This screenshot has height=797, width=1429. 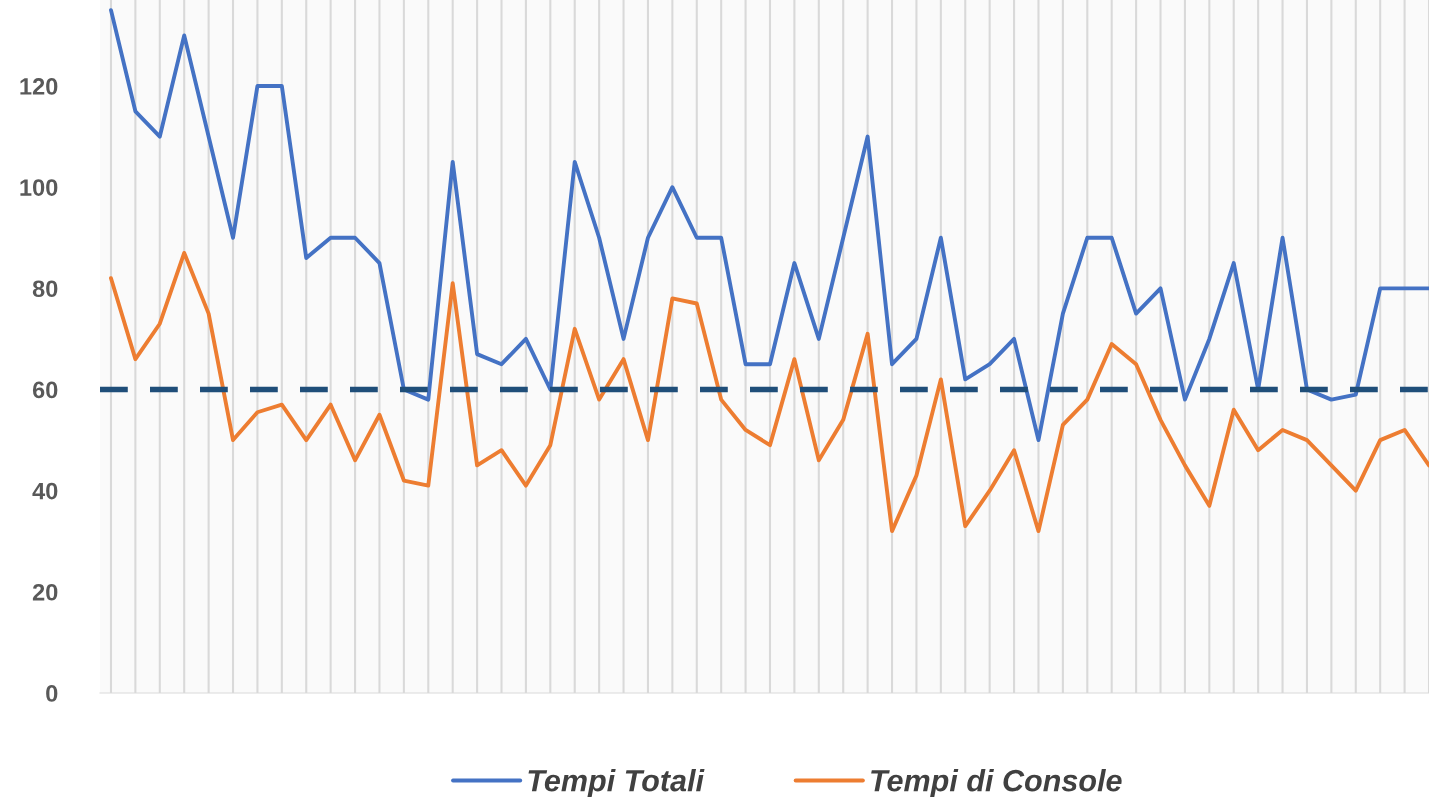 What do you see at coordinates (45, 592) in the screenshot?
I see `y-tick-label: 20` at bounding box center [45, 592].